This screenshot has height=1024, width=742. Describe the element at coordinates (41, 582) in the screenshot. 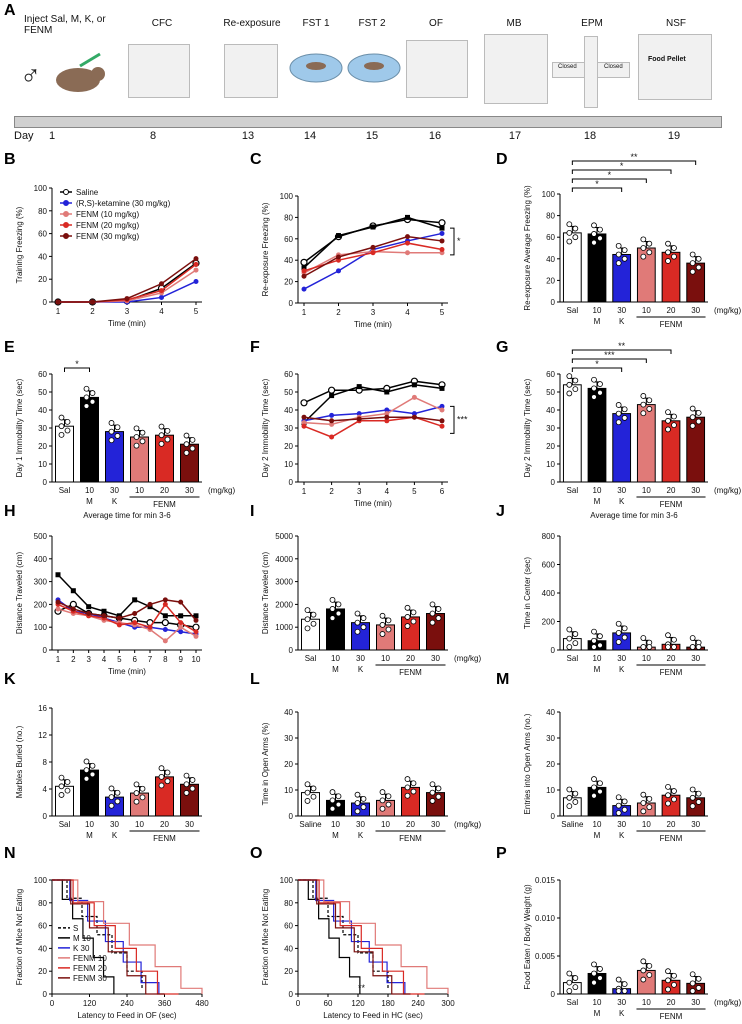

I see `y-tick-label: 300` at that location.